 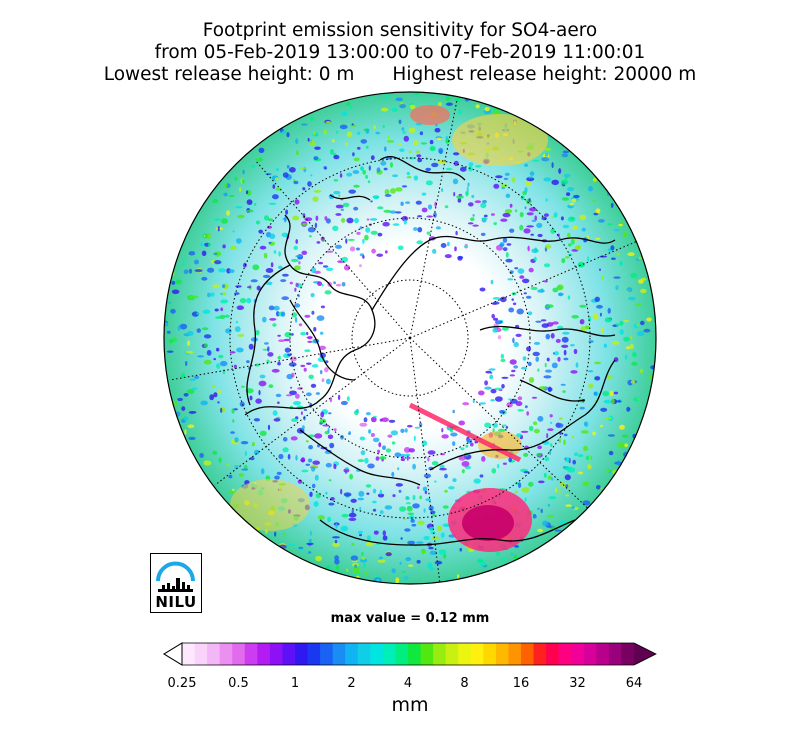 I want to click on colorbar-unit: mm, so click(x=410, y=705).